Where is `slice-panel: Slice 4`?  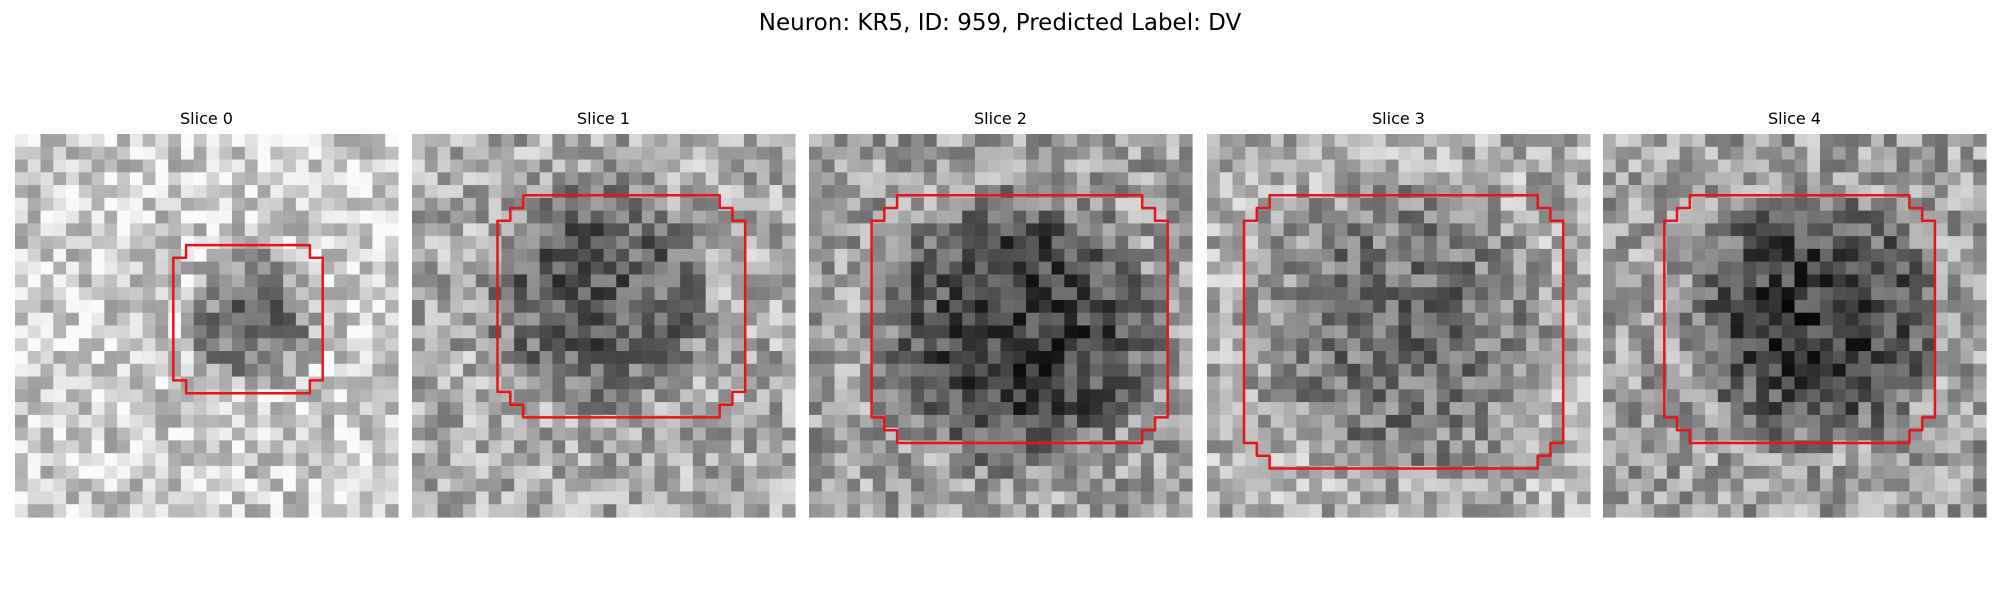 slice-panel: Slice 4 is located at coordinates (1795, 313).